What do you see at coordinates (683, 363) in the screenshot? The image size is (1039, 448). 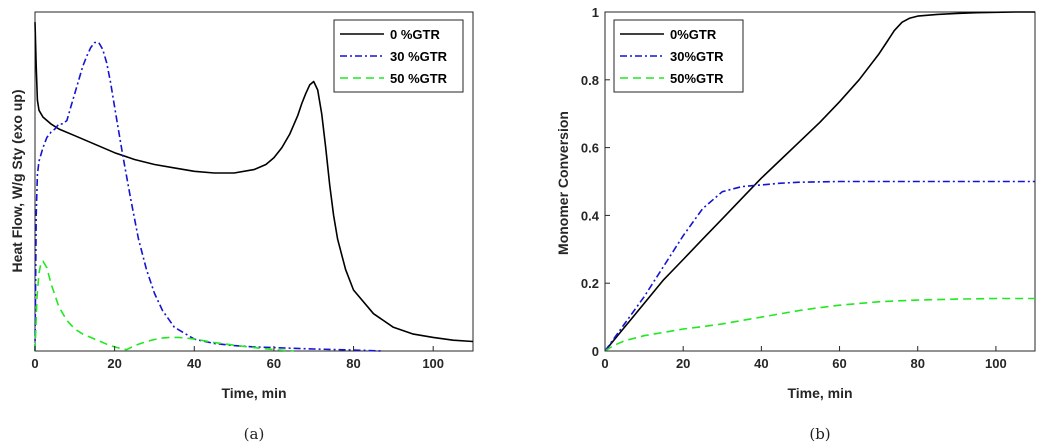 I see `chart-b-x-tick-label-1: 20` at bounding box center [683, 363].